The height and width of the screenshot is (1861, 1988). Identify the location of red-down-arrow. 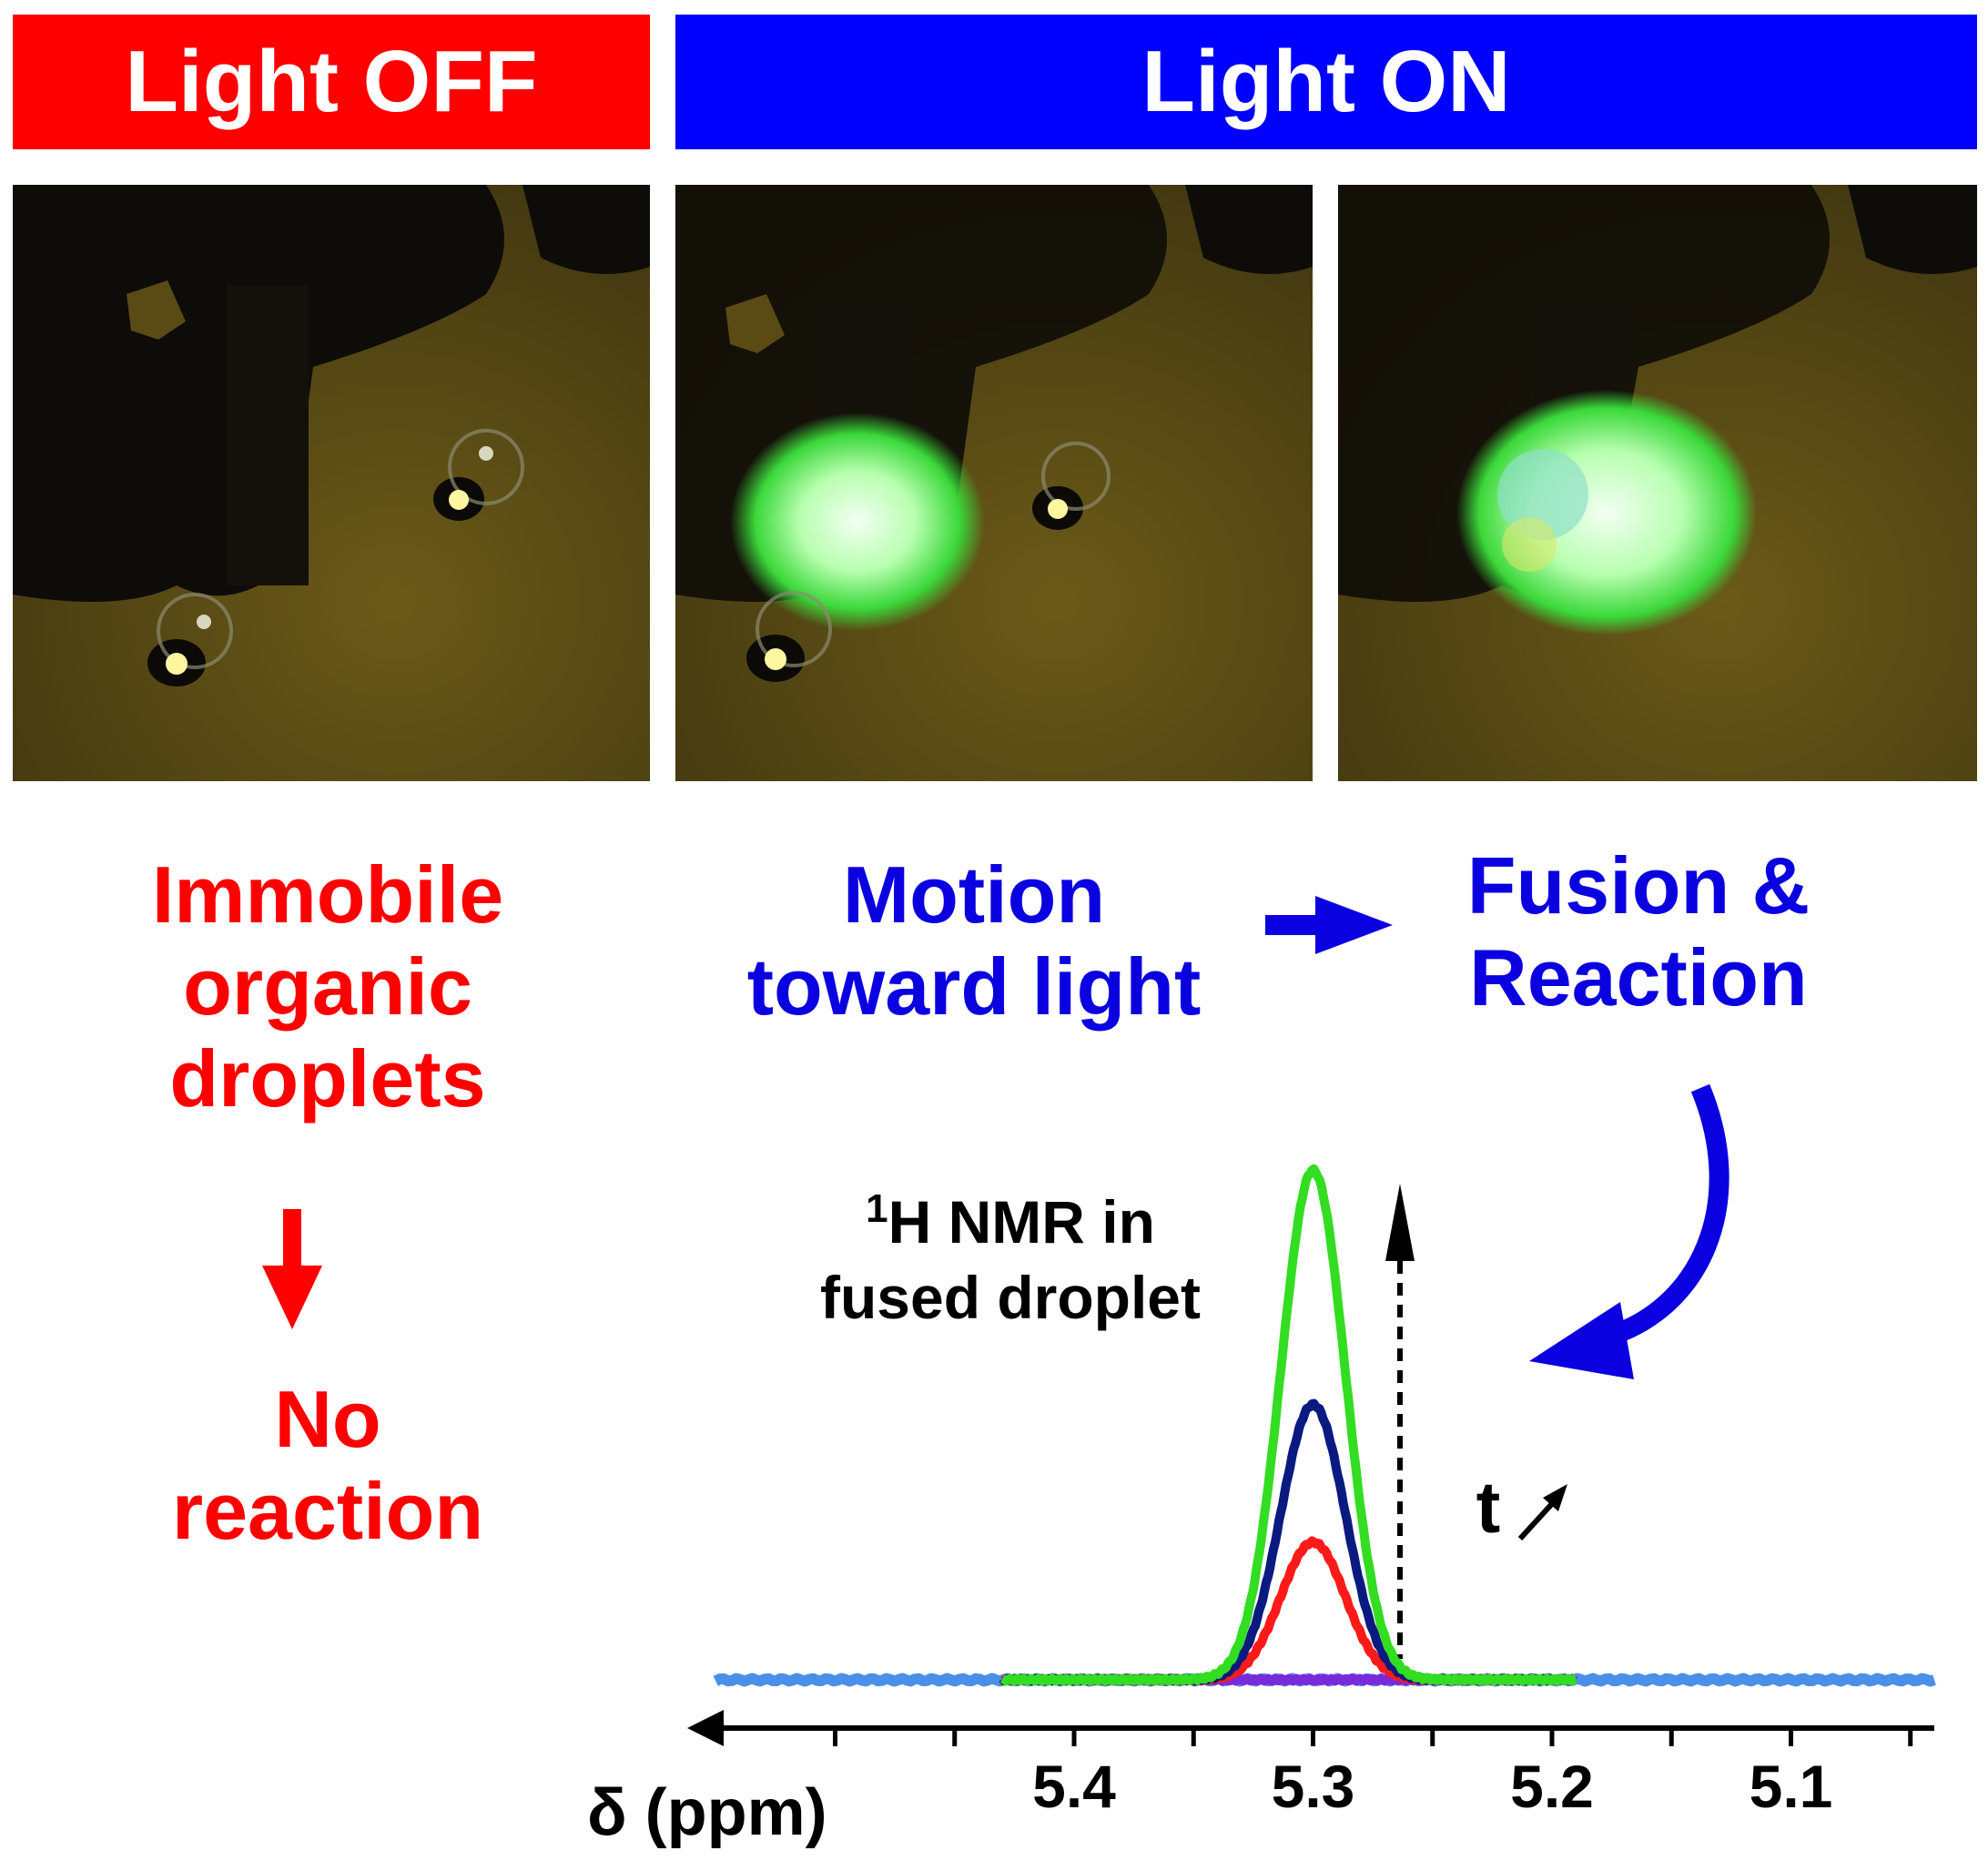
(292, 1269).